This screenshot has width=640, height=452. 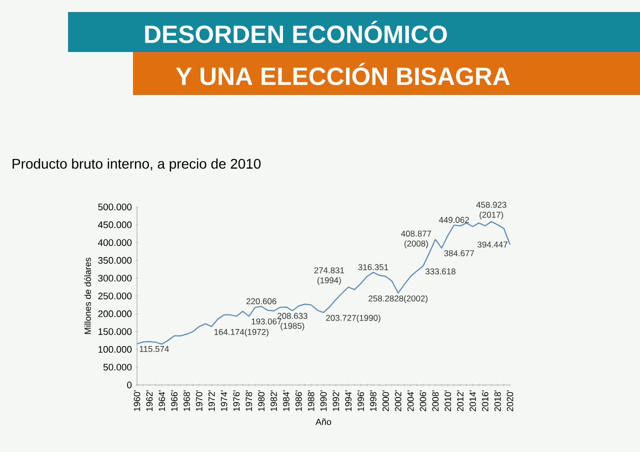 I want to click on x-tick-label: 2012', so click(x=460, y=401).